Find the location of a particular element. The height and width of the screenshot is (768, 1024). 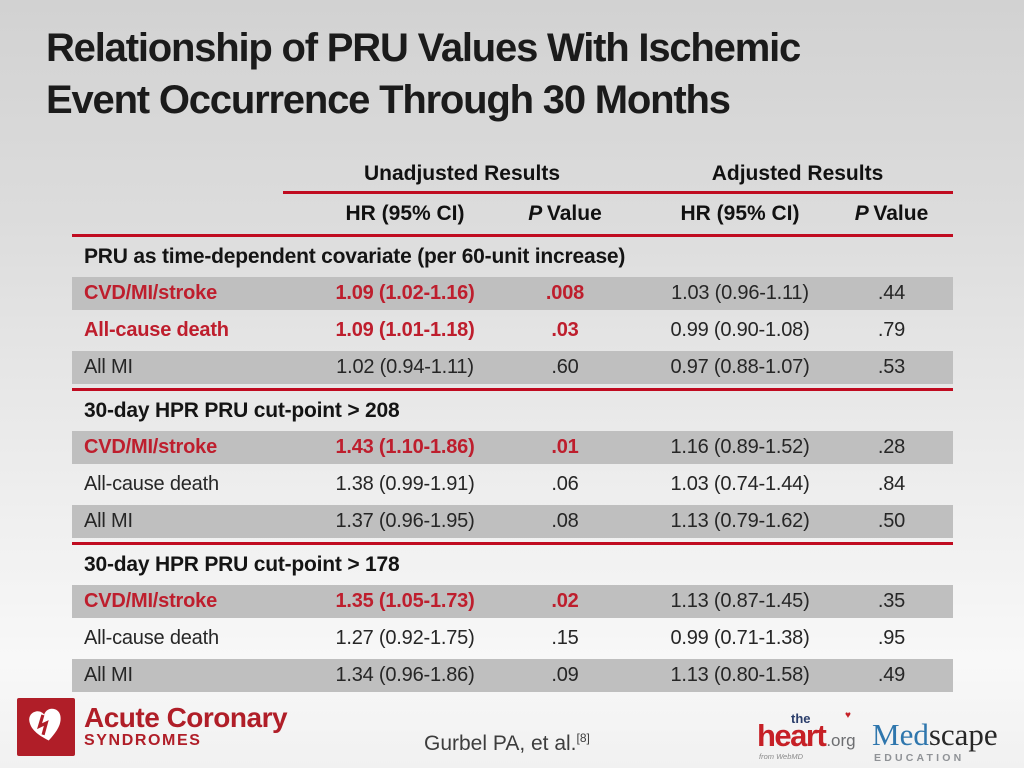

column-header-adjusted-hr: HR (95% CI) is located at coordinates (740, 213).